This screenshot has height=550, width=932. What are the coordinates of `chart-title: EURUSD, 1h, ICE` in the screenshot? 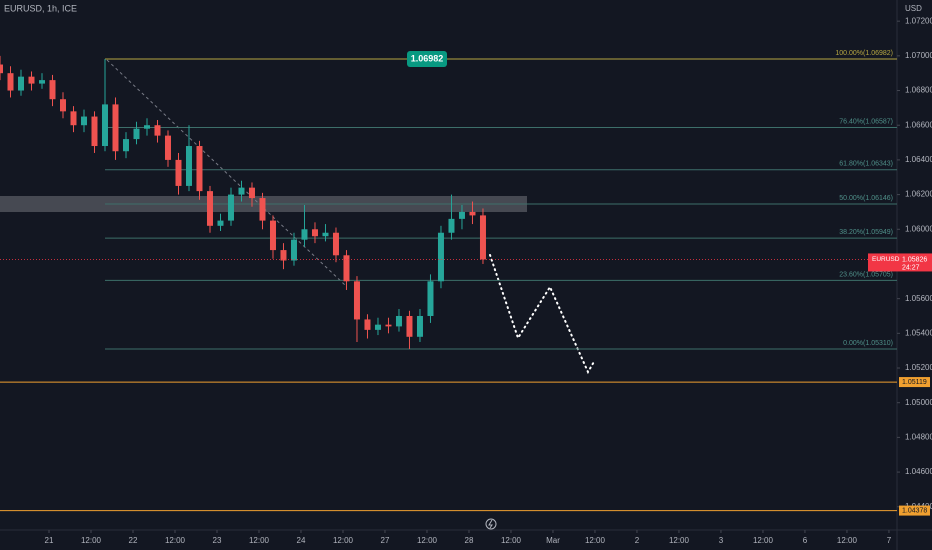 It's located at (40, 8).